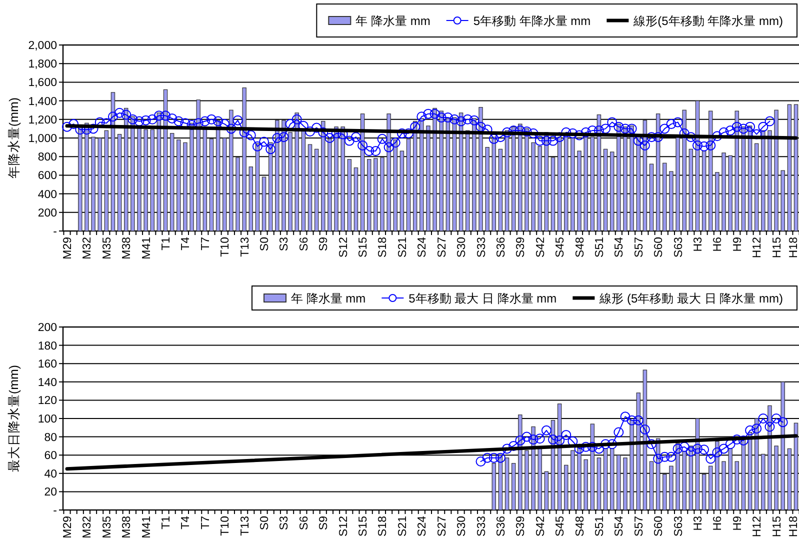  What do you see at coordinates (462, 247) in the screenshot?
I see `x-tick-label: S30` at bounding box center [462, 247].